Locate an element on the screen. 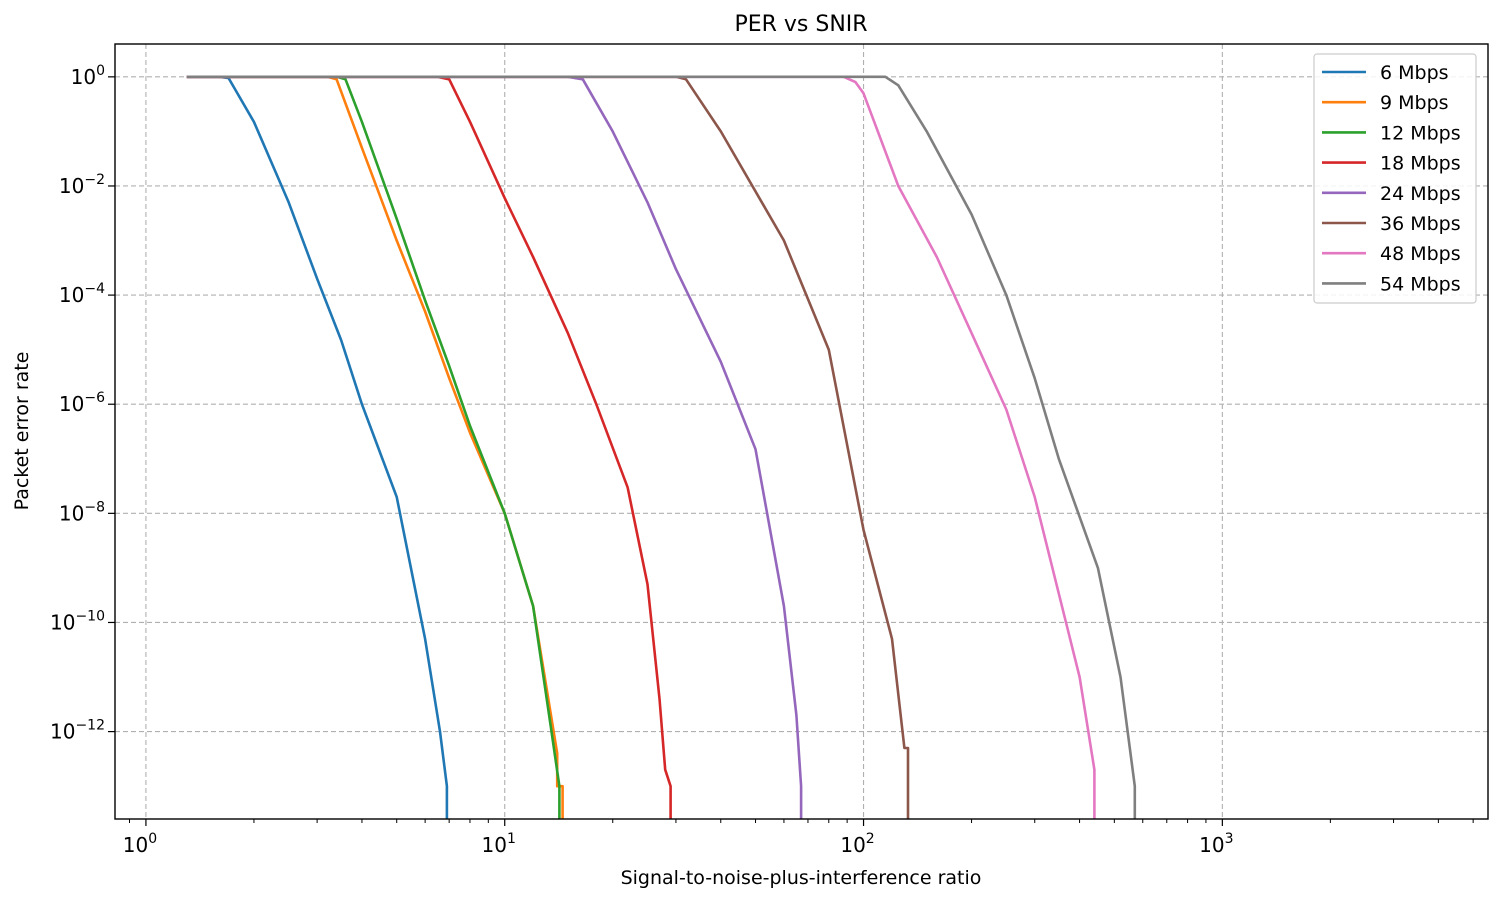  x-tick-exponent: 3 is located at coordinates (1229, 839).